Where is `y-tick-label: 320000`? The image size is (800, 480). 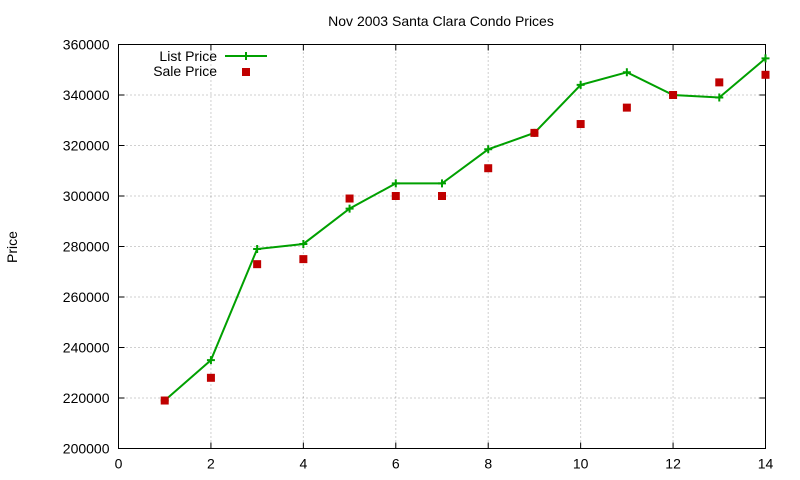 y-tick-label: 320000 is located at coordinates (86, 146).